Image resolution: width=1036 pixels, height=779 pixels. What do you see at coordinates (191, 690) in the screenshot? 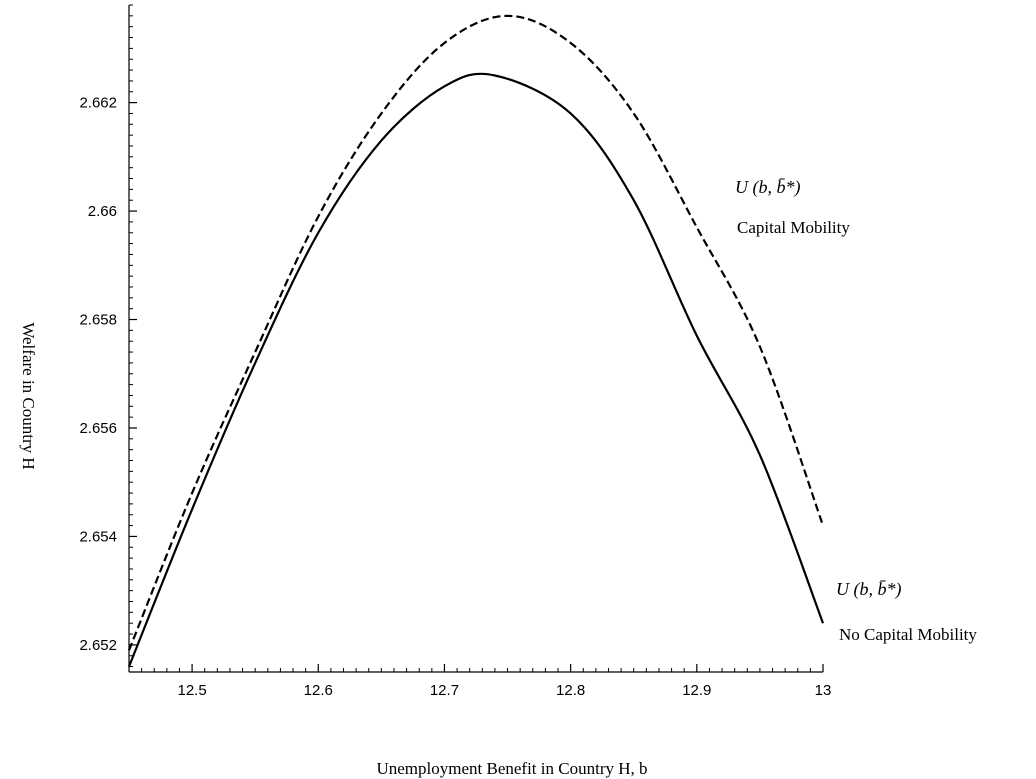
I see `x-tick-label: 12.5` at bounding box center [191, 690].